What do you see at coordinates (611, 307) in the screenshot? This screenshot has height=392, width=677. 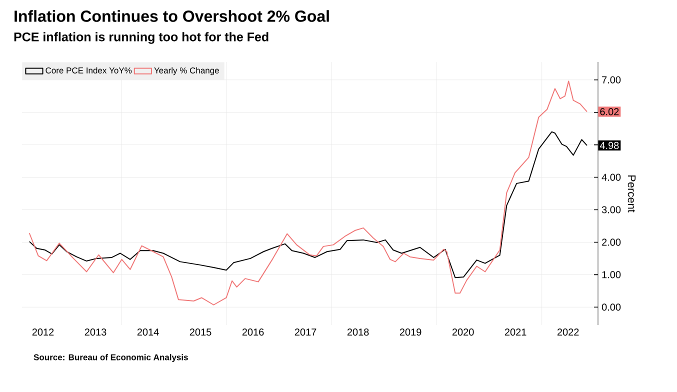 I see `y-tick-label: 0.00` at bounding box center [611, 307].